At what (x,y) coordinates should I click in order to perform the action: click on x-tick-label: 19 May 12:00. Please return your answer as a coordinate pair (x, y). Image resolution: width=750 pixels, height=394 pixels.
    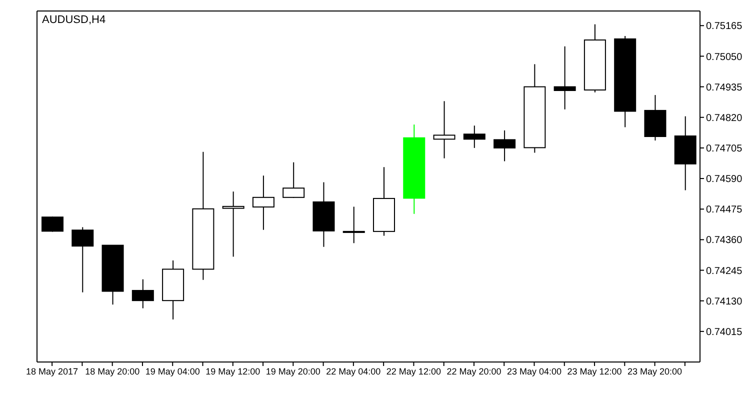
    Looking at the image, I should click on (233, 371).